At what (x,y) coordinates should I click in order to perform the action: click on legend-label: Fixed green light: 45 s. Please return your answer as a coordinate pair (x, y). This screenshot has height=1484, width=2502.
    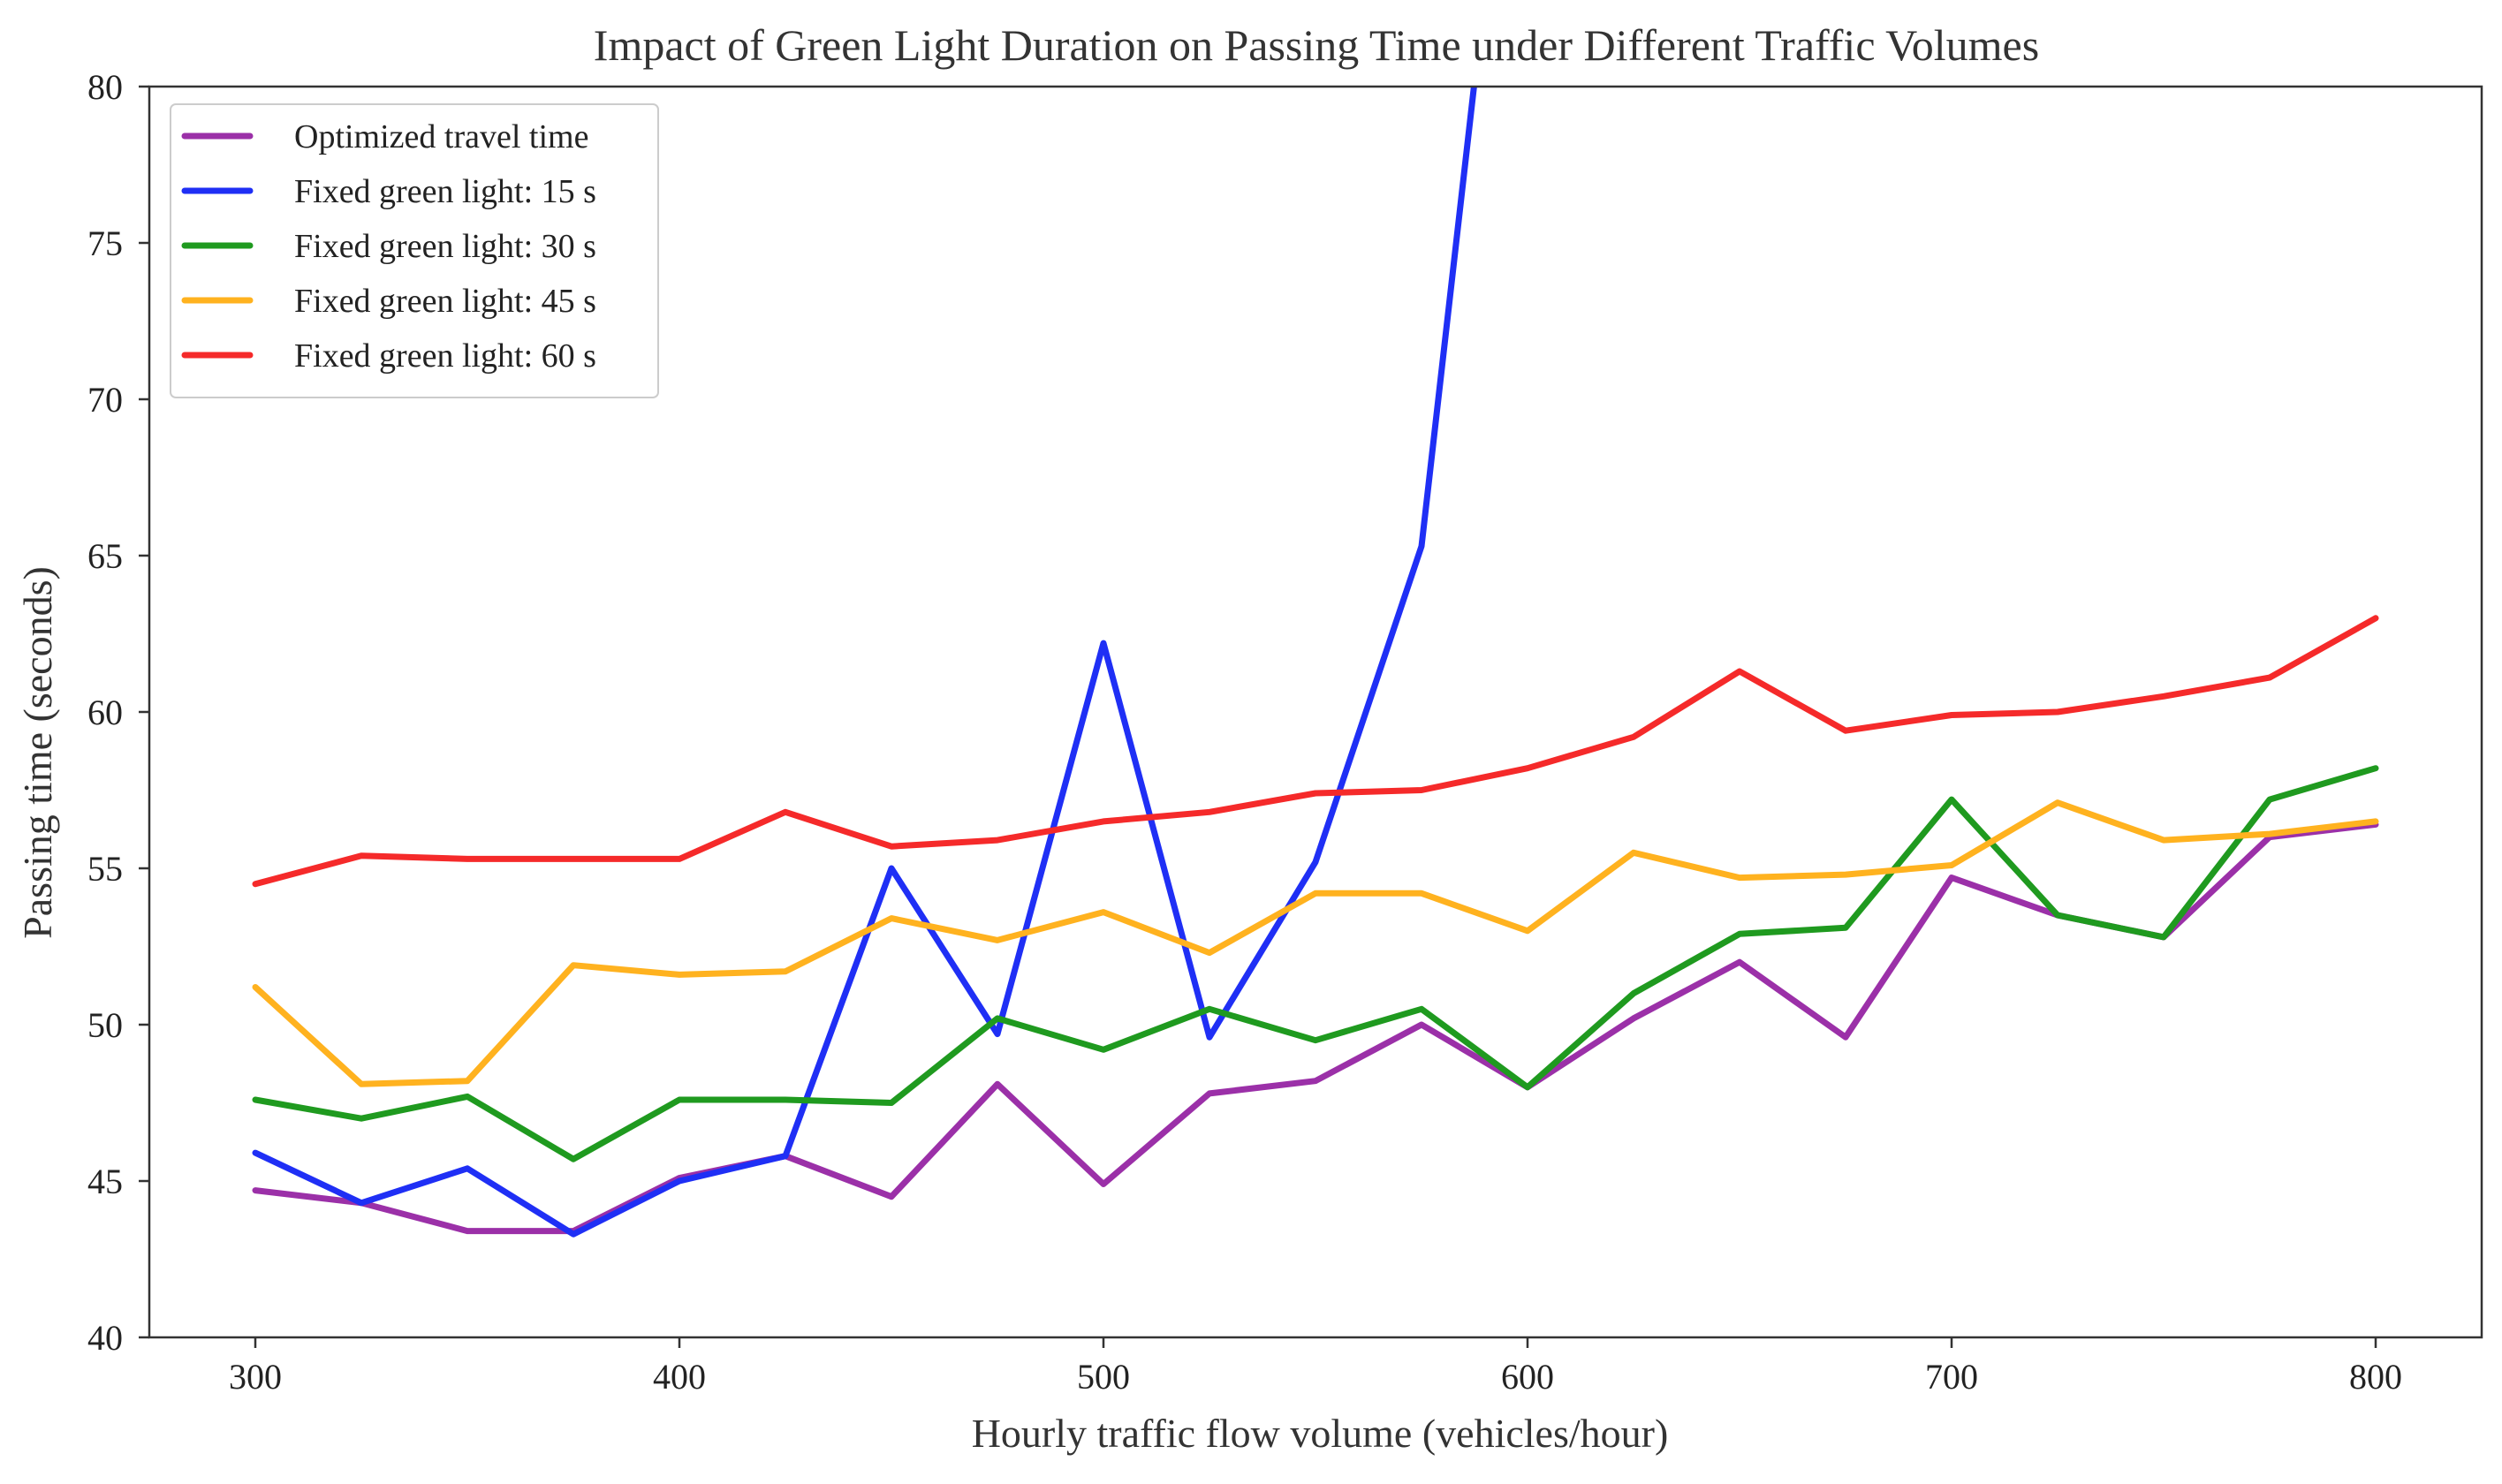
    Looking at the image, I should click on (445, 301).